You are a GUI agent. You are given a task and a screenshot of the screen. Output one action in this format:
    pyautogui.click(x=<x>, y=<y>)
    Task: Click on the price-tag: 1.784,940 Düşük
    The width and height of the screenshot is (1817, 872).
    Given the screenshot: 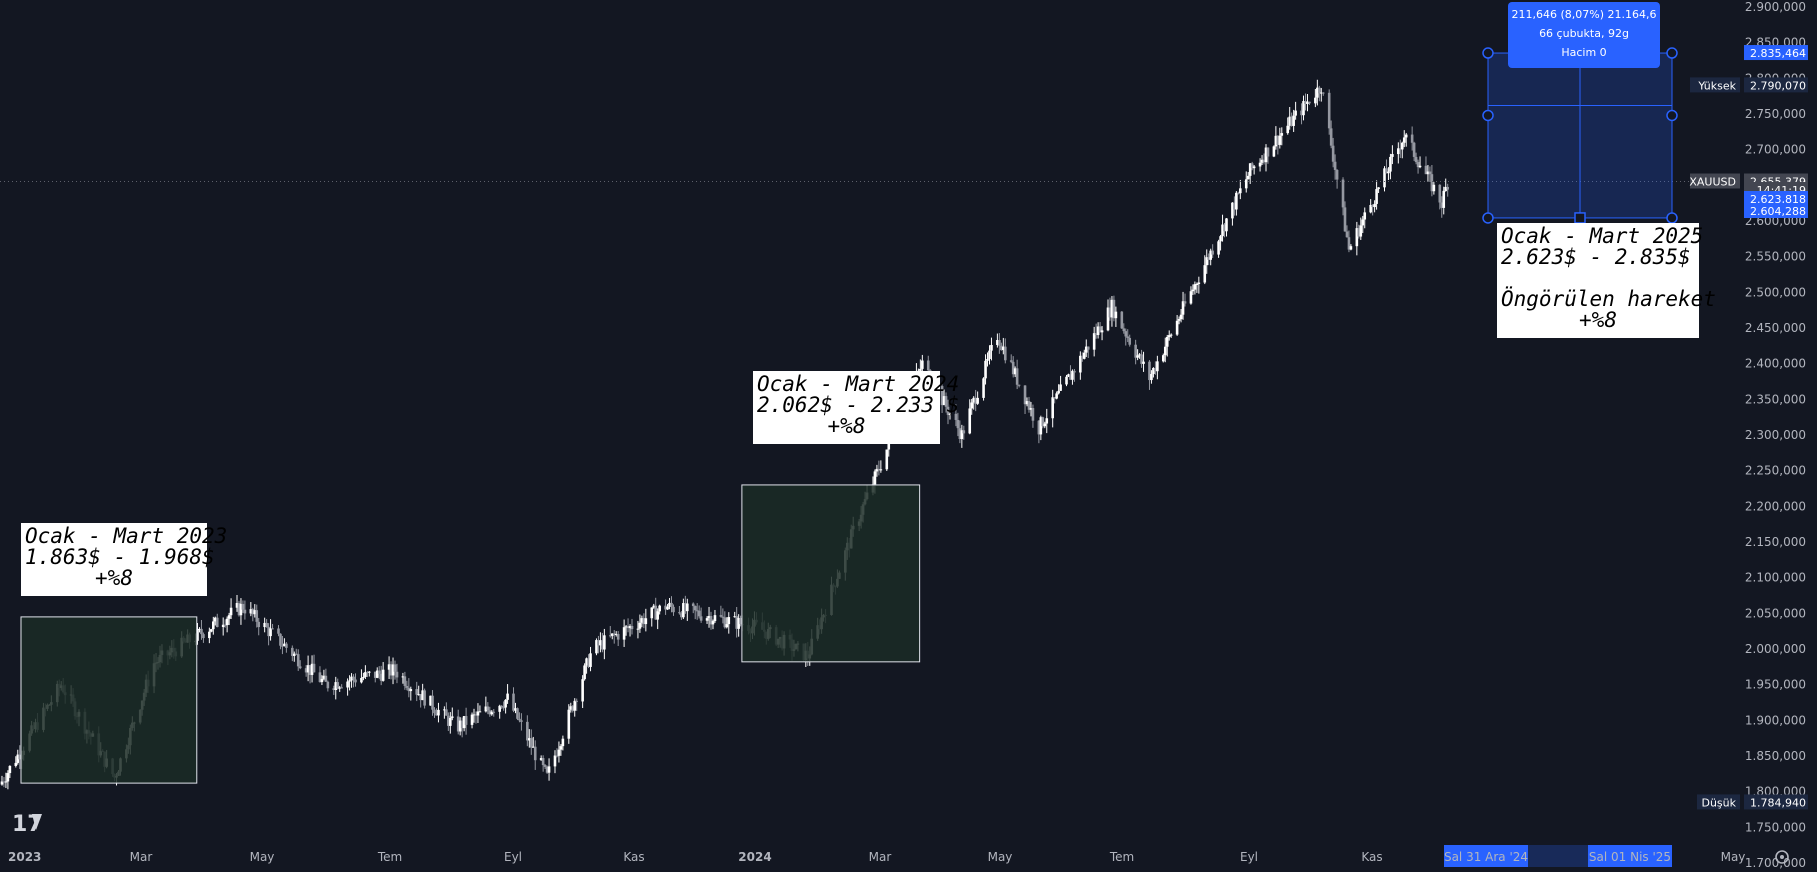 What is the action you would take?
    pyautogui.click(x=1752, y=802)
    